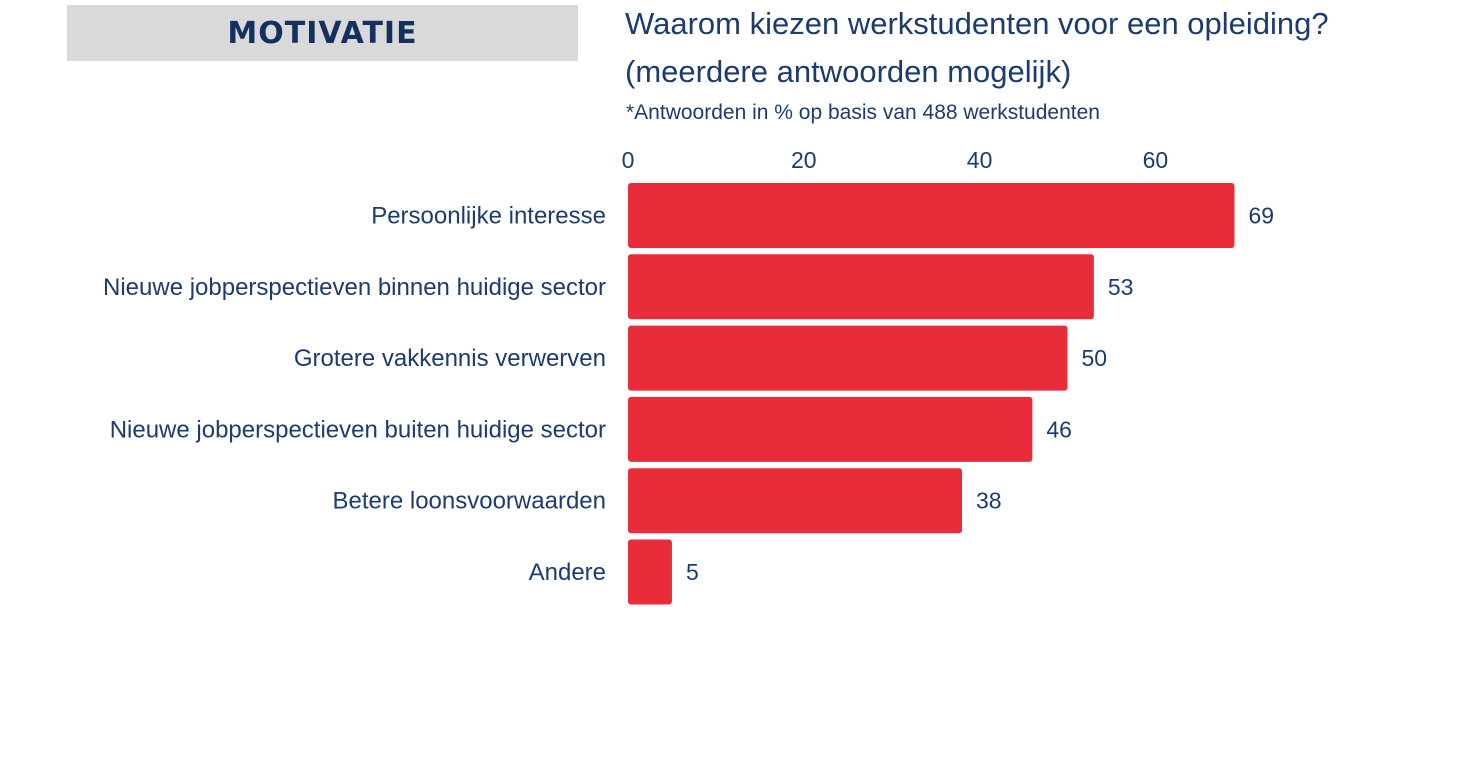 Image resolution: width=1460 pixels, height=758 pixels. I want to click on x-axis-ticks: 0 20 40 60, so click(895, 160).